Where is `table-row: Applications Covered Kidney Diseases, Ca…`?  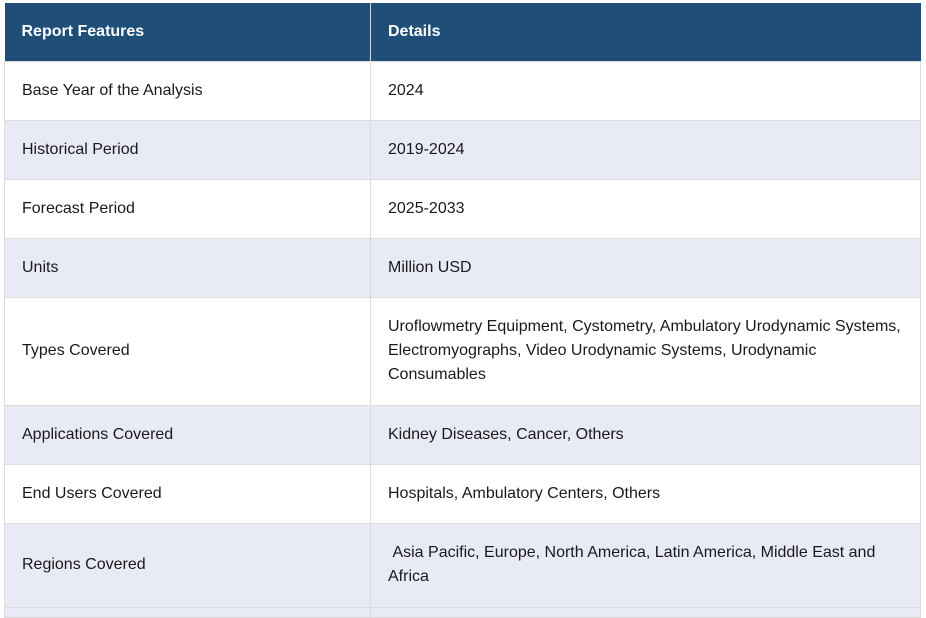 table-row: Applications Covered Kidney Diseases, Ca… is located at coordinates (462, 434).